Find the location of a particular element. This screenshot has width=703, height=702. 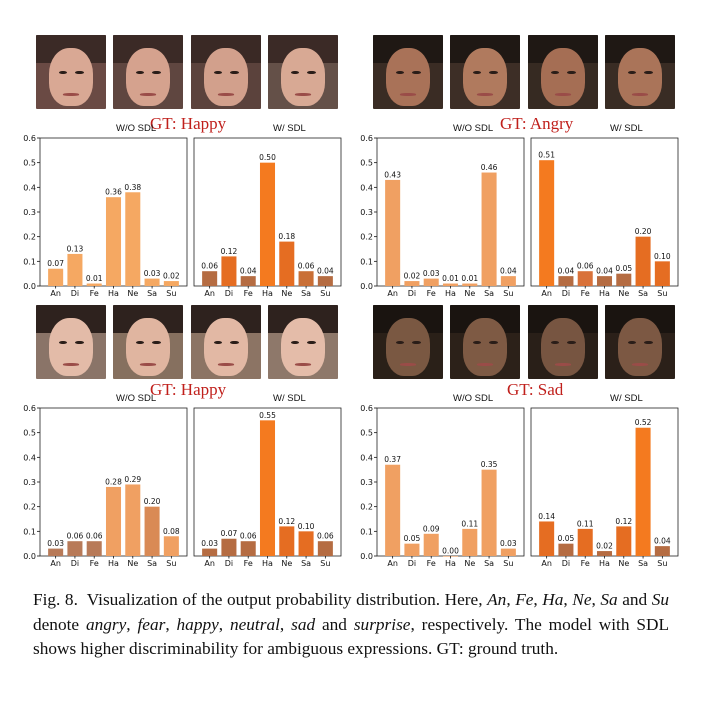

bar-value-label: 0.51 is located at coordinates (546, 155).